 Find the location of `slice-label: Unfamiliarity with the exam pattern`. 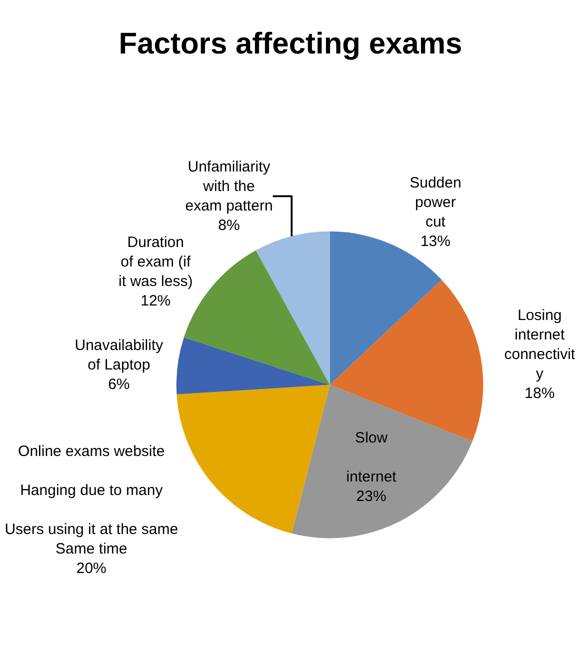

slice-label: Unfamiliarity with the exam pattern is located at coordinates (229, 186).